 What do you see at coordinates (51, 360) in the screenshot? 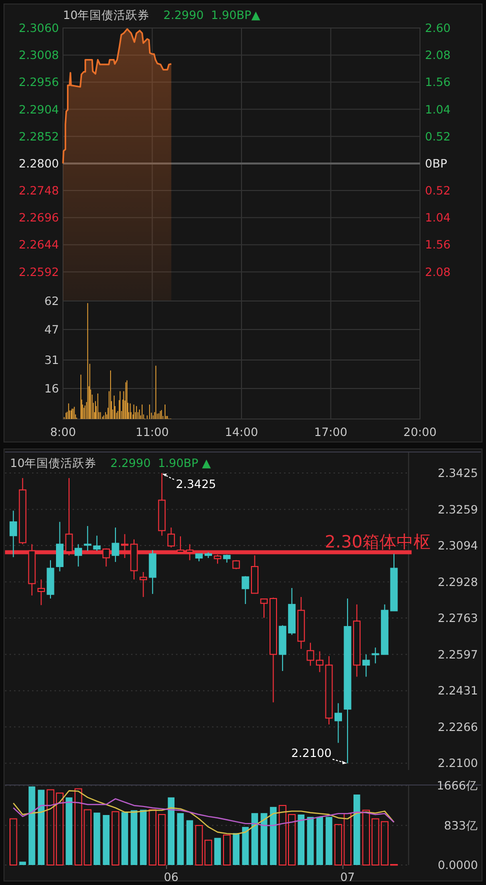
I see `y-tick-label: 31` at bounding box center [51, 360].